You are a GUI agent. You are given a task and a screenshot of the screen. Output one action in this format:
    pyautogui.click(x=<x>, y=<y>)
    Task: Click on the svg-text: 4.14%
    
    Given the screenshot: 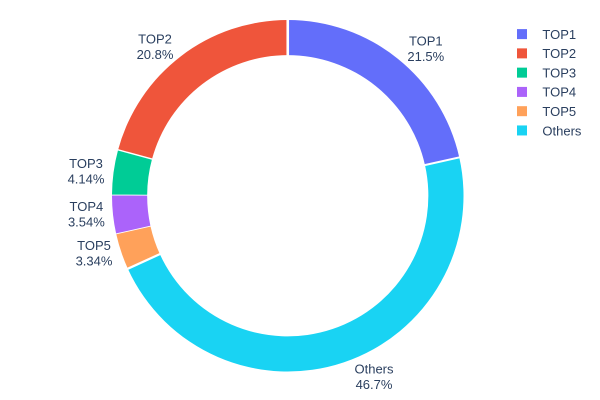 What is the action you would take?
    pyautogui.click(x=86, y=179)
    